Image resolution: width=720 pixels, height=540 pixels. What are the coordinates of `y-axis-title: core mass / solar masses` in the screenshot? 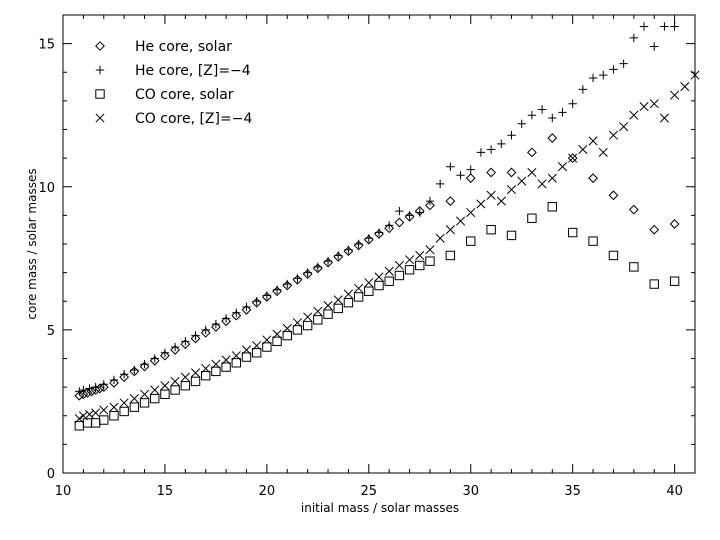 It's located at (32, 243).